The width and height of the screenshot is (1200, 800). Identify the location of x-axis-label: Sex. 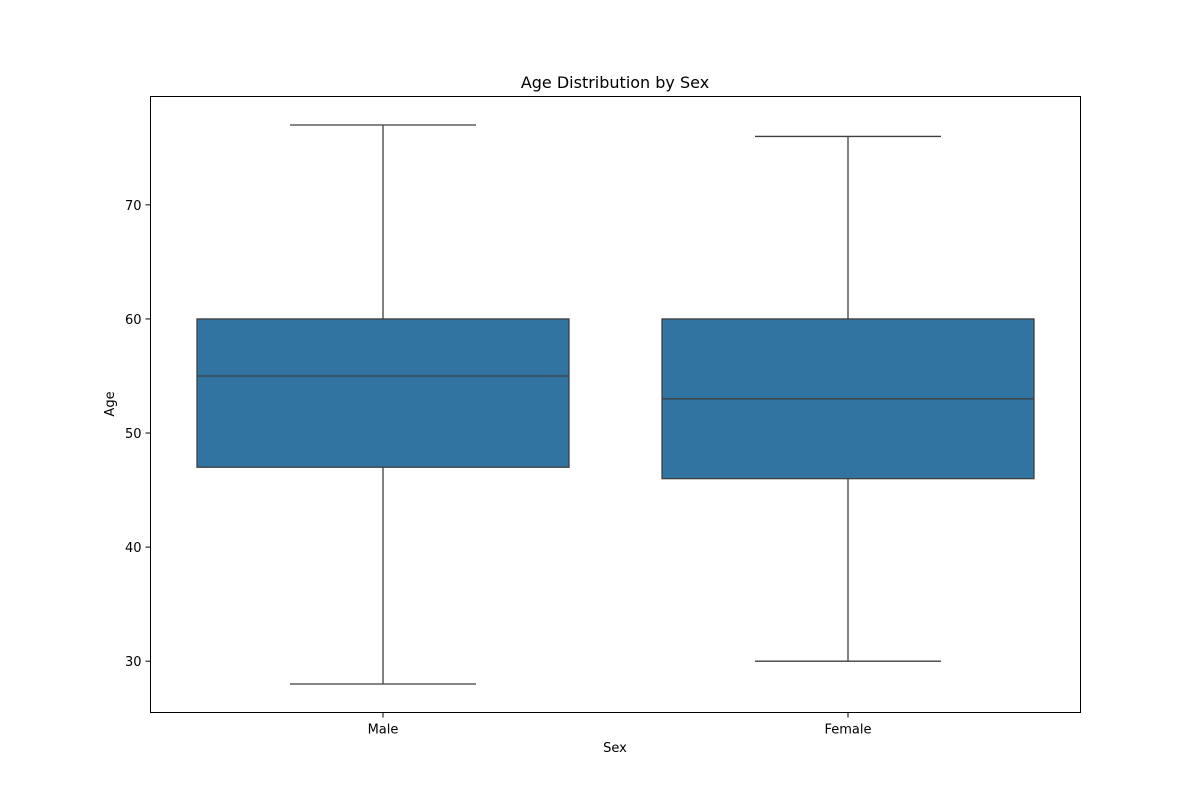
(615, 748).